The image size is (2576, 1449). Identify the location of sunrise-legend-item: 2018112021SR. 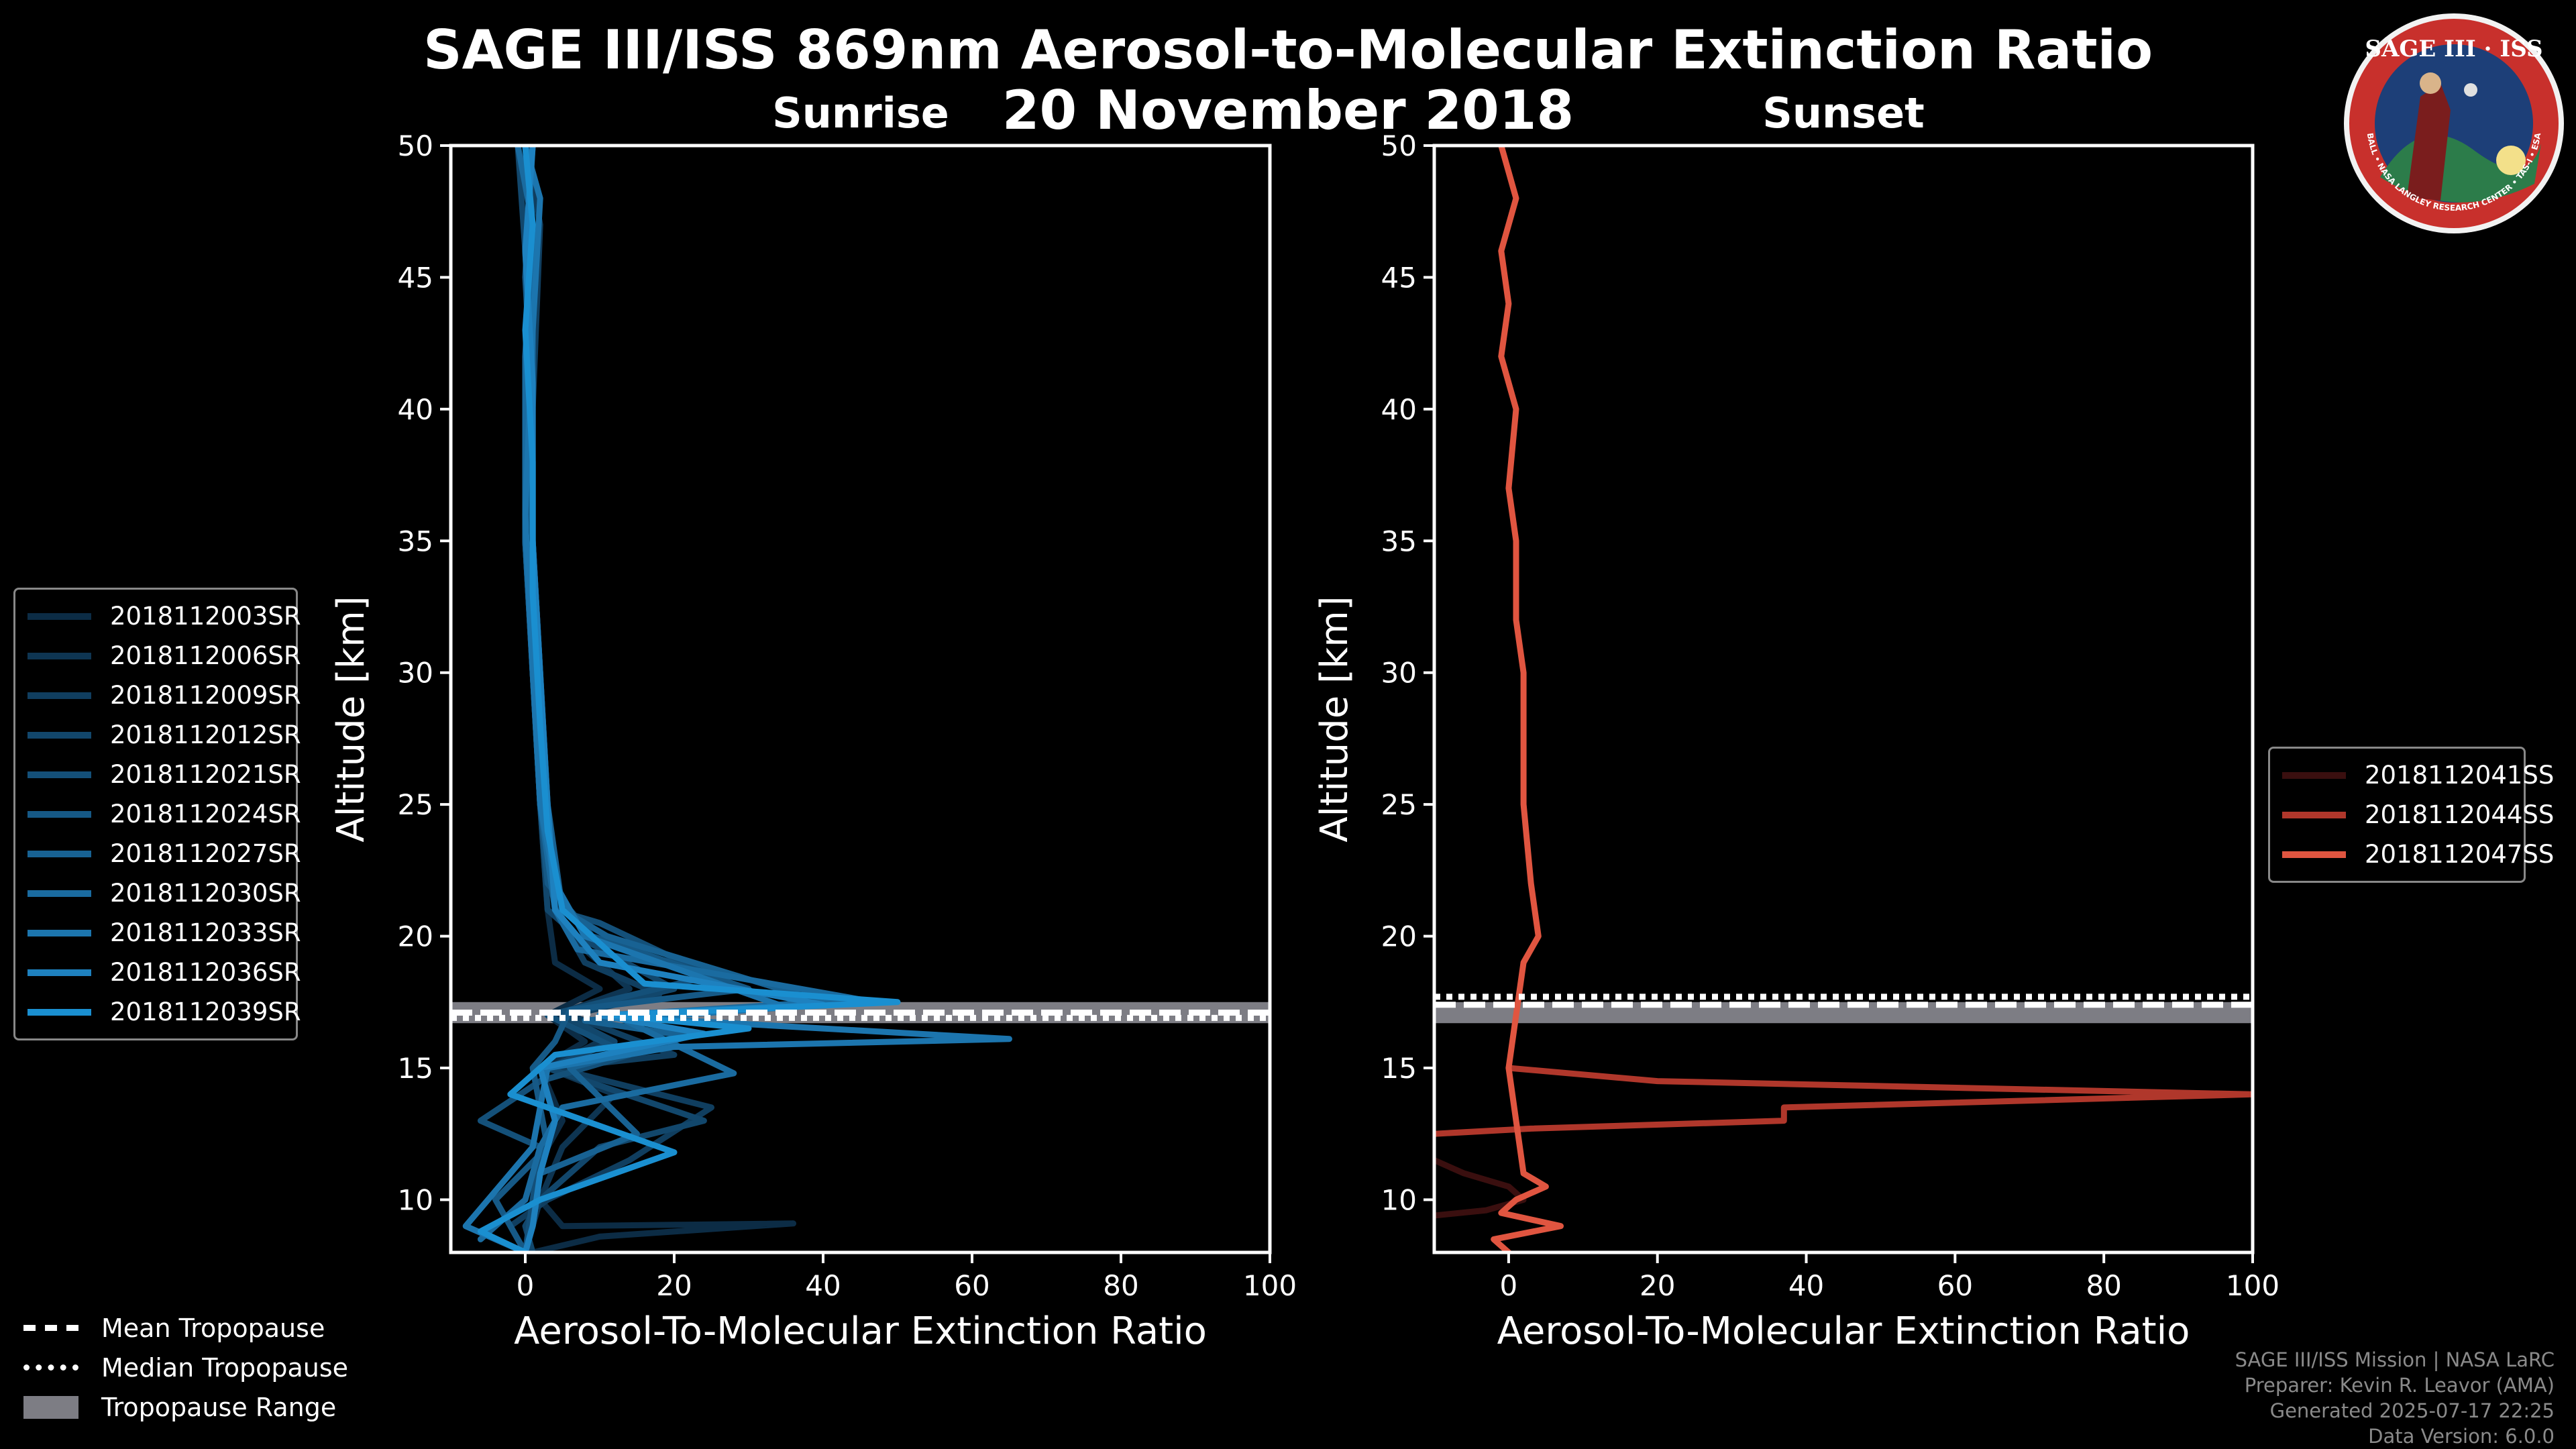
(164, 774).